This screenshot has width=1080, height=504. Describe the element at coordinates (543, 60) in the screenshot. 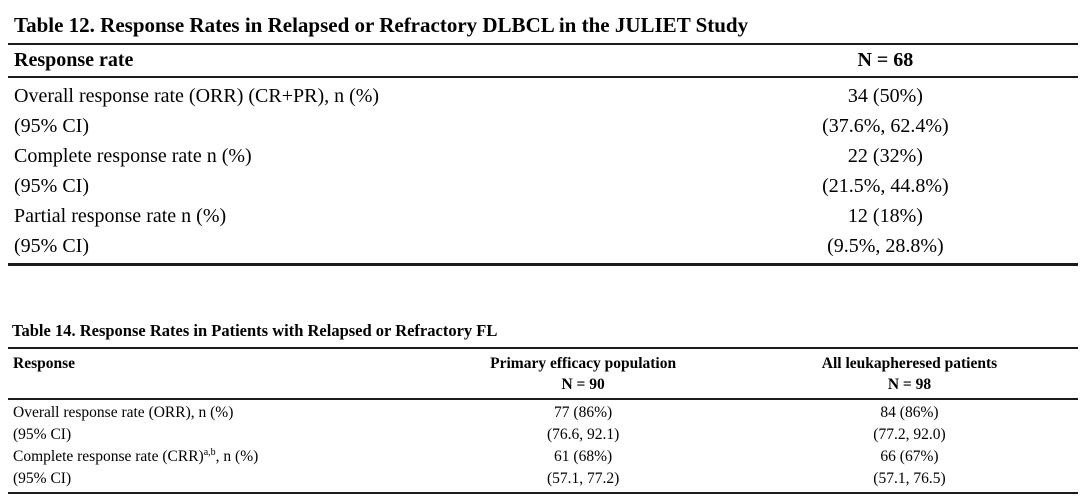

I see `table-12-header-row: Response rate N = 68` at that location.